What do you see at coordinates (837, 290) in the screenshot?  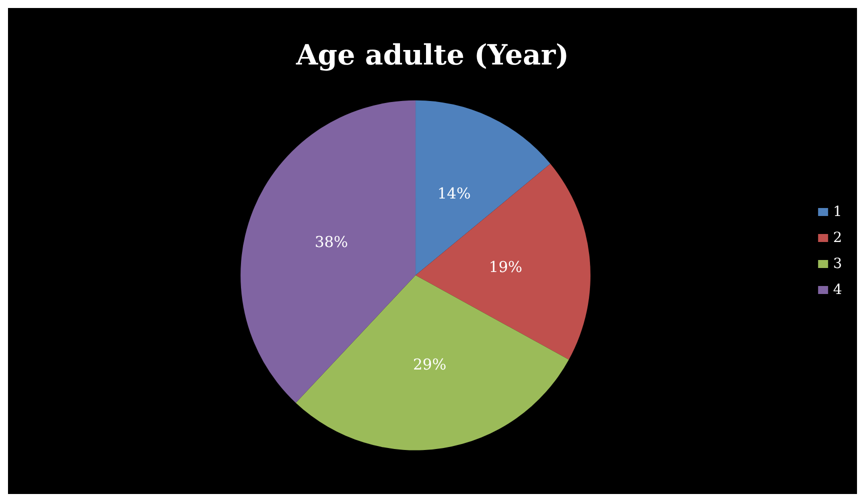 I see `legend-label: 4` at bounding box center [837, 290].